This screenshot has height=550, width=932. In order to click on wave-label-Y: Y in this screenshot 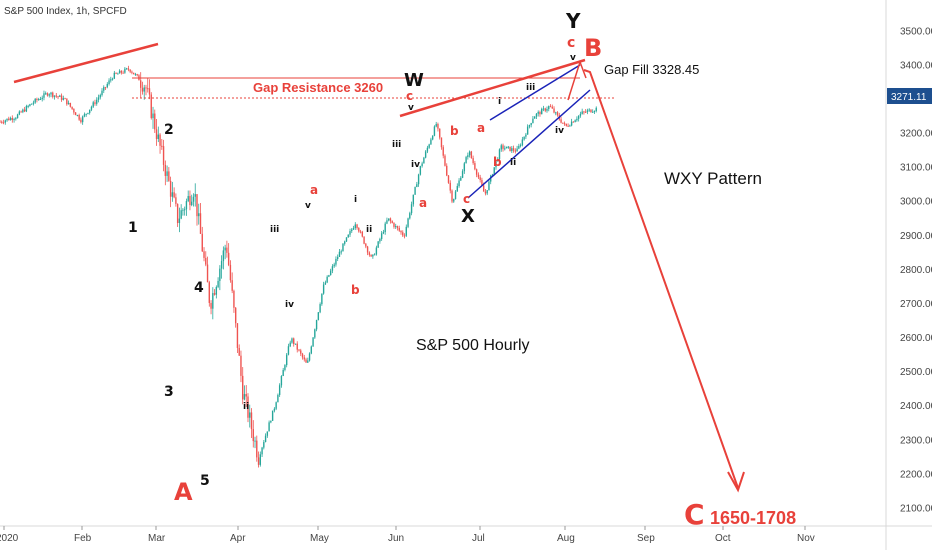, I will do `click(573, 21)`.